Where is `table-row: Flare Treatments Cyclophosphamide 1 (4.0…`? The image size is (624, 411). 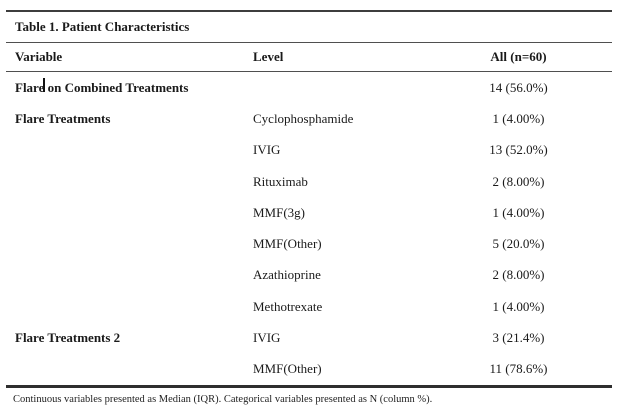 table-row: Flare Treatments Cyclophosphamide 1 (4.0… is located at coordinates (309, 118).